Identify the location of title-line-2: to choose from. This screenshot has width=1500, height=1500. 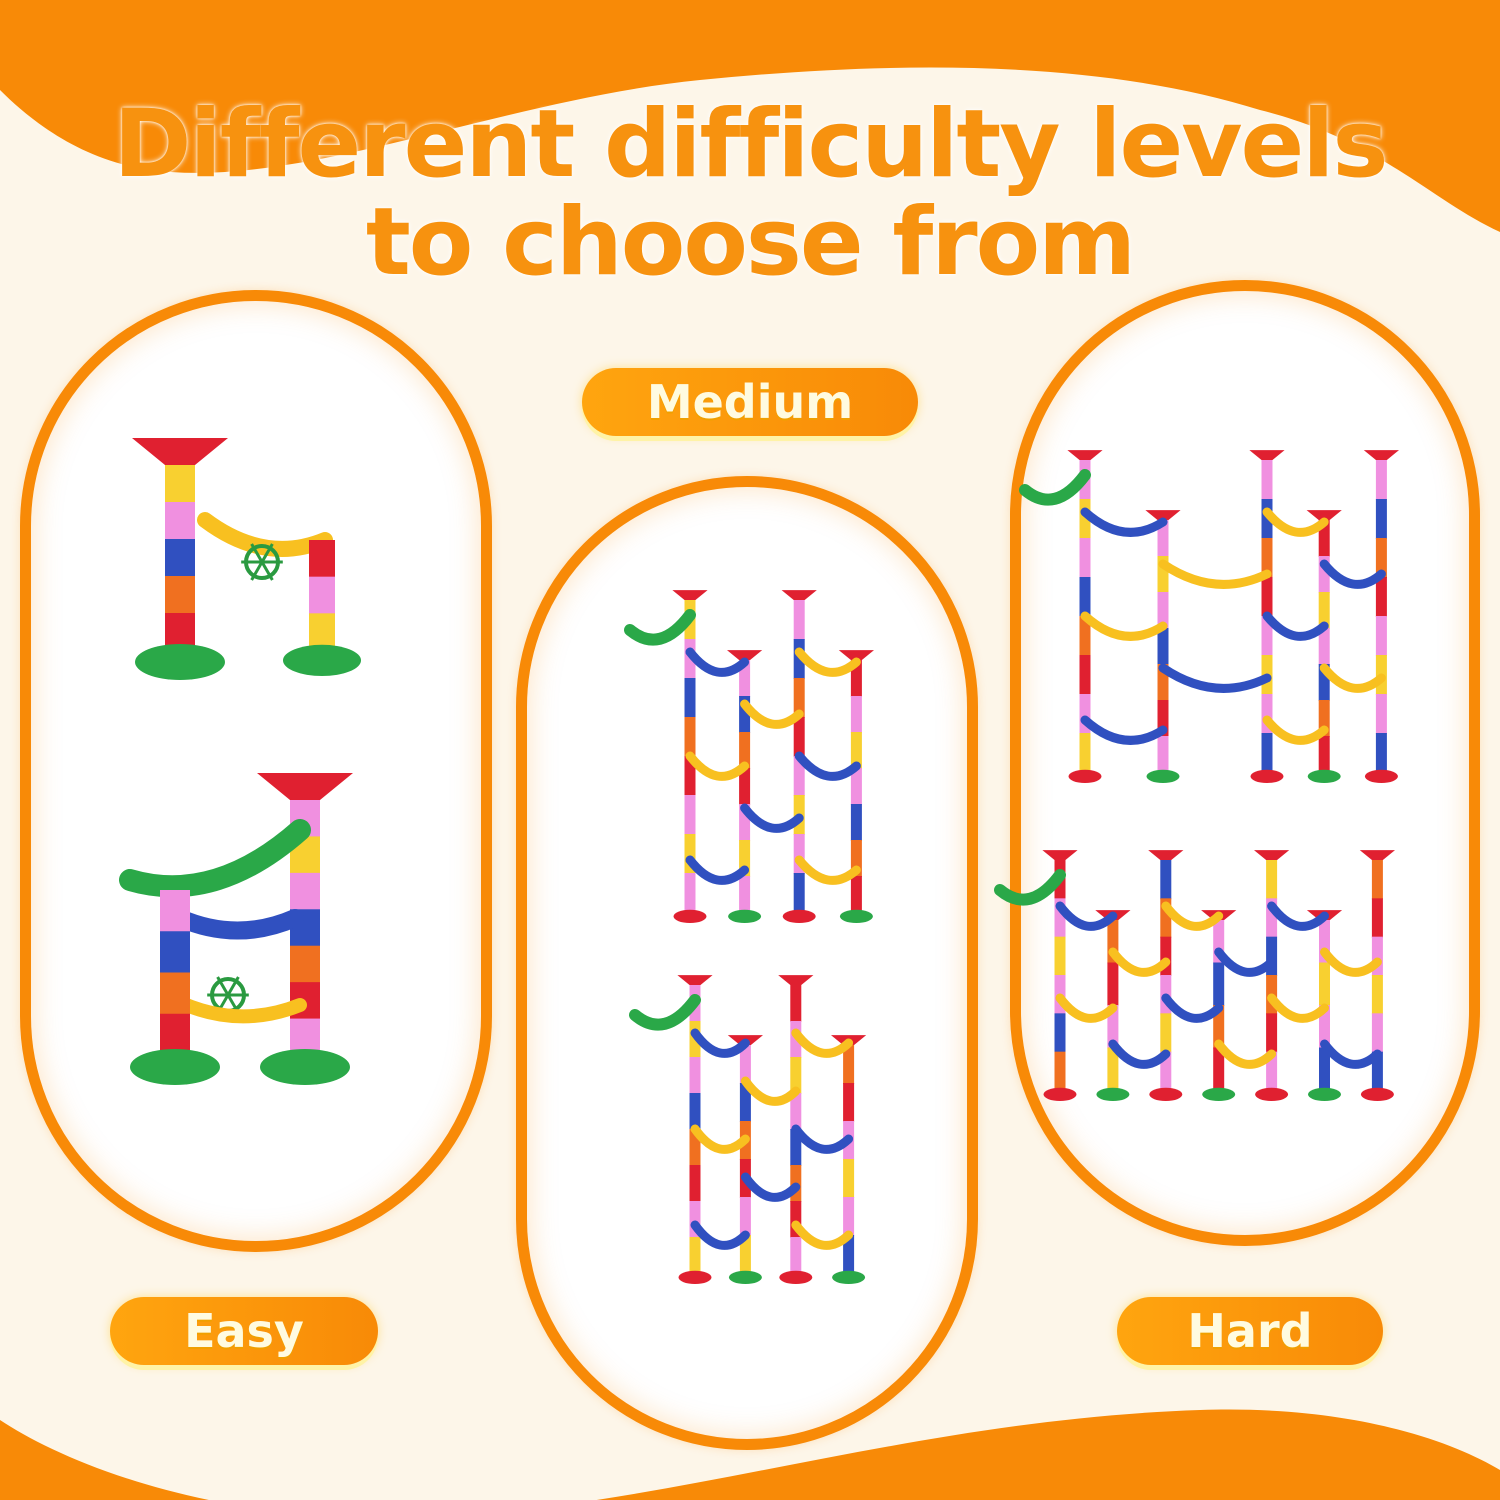
(750, 242).